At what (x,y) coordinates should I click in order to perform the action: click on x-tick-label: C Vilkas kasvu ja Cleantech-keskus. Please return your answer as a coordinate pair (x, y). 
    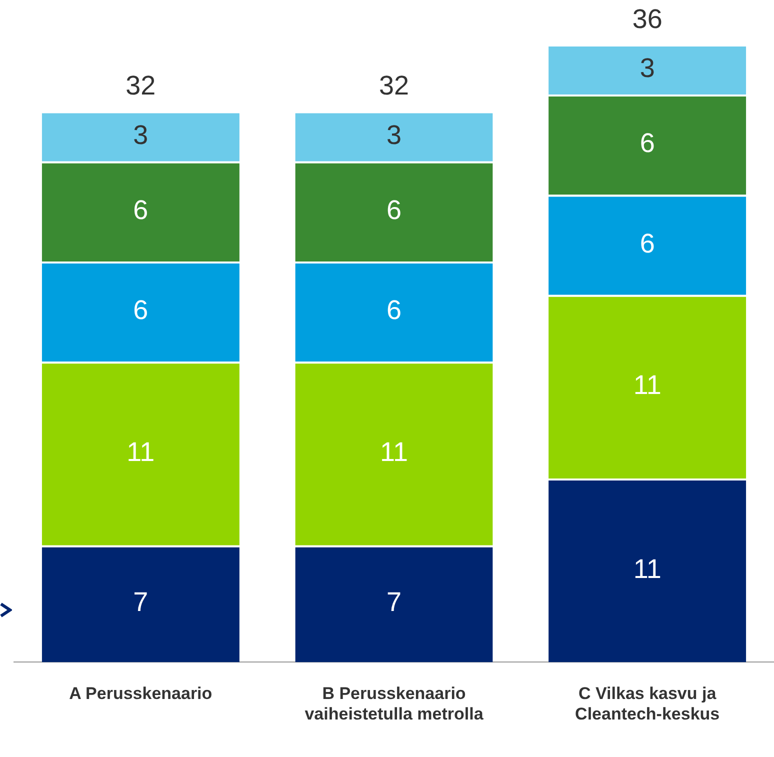
    Looking at the image, I should click on (647, 704).